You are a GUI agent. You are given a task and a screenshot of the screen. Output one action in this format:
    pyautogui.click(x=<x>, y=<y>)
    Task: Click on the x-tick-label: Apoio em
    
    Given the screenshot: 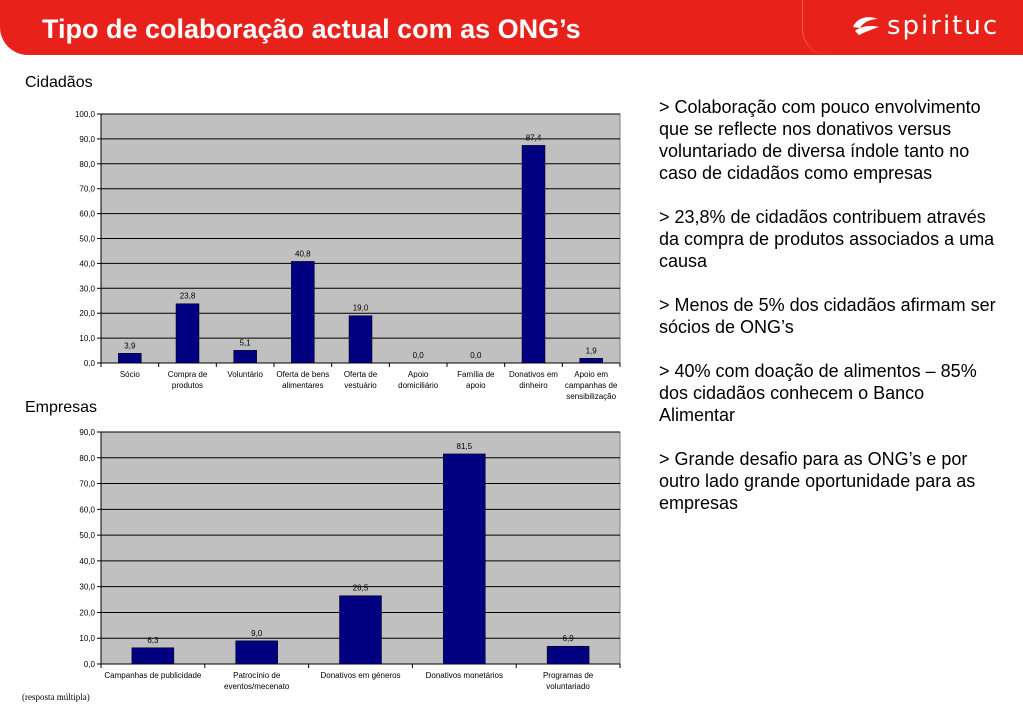 What is the action you would take?
    pyautogui.click(x=591, y=374)
    